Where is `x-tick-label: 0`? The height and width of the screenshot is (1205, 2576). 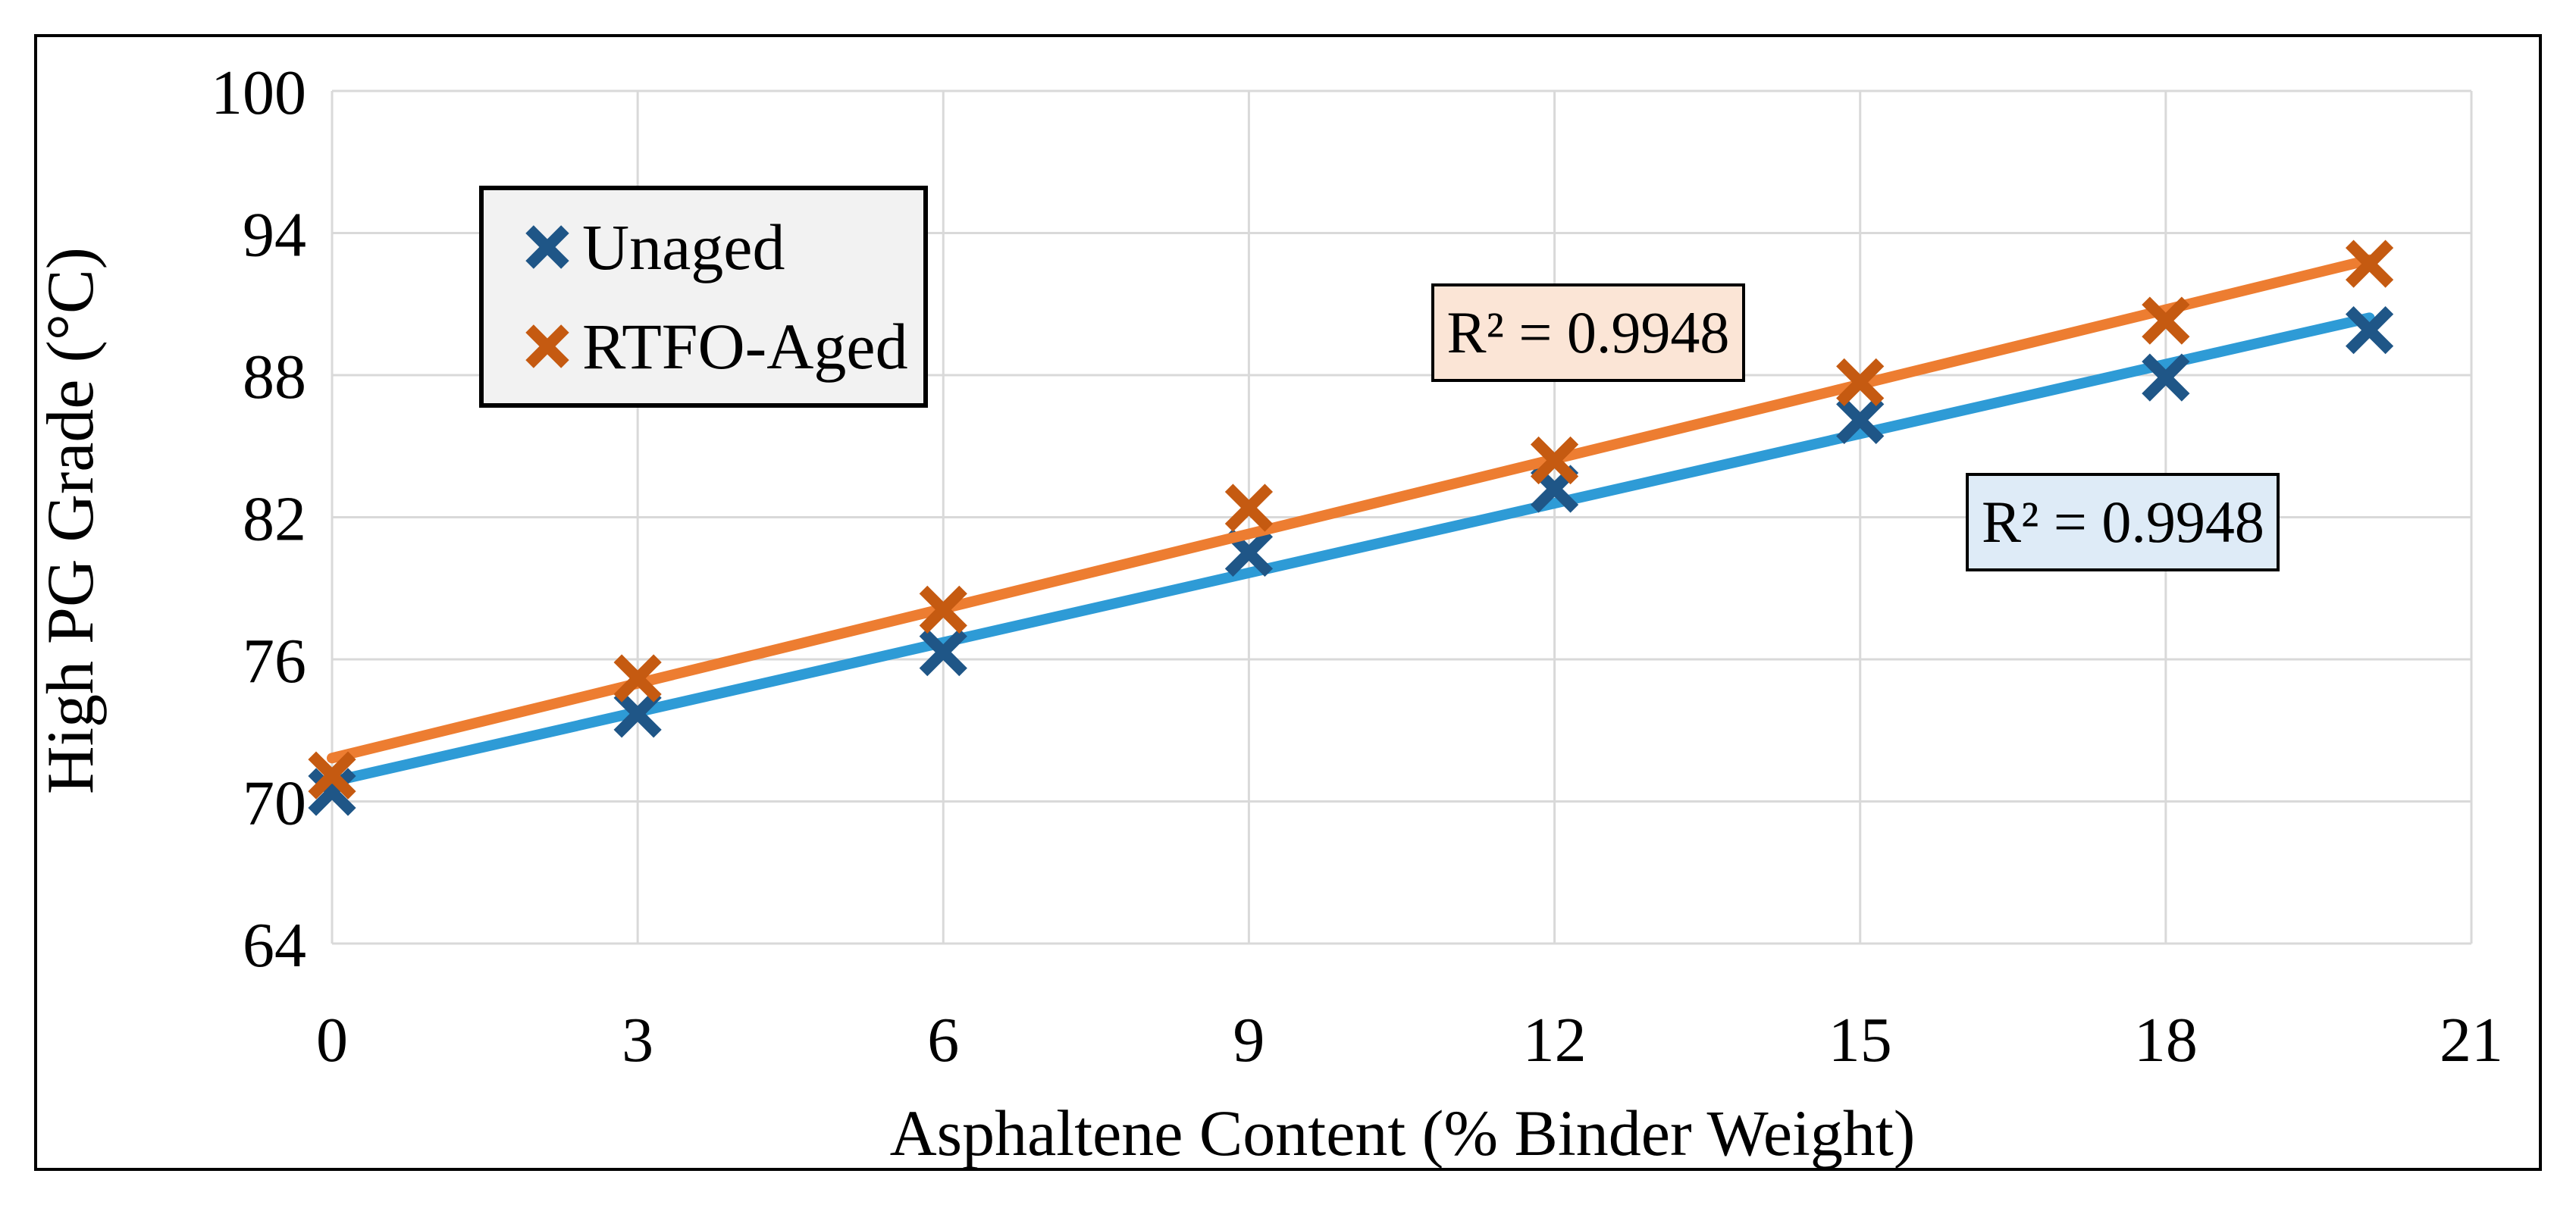 x-tick-label: 0 is located at coordinates (332, 1040).